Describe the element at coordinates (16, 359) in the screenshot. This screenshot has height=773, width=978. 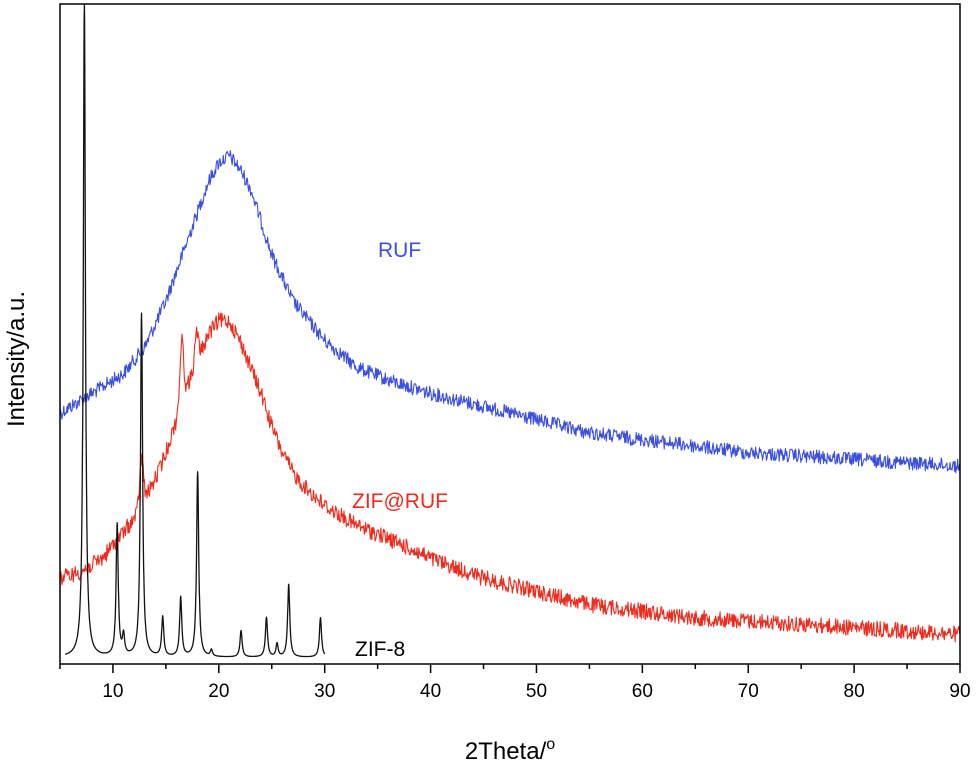
I see `y-axis-title: Intensity/a.u.` at that location.